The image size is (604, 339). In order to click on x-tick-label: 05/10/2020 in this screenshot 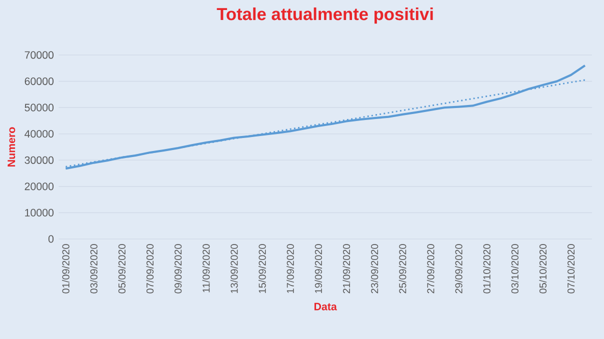, I will do `click(543, 269)`.